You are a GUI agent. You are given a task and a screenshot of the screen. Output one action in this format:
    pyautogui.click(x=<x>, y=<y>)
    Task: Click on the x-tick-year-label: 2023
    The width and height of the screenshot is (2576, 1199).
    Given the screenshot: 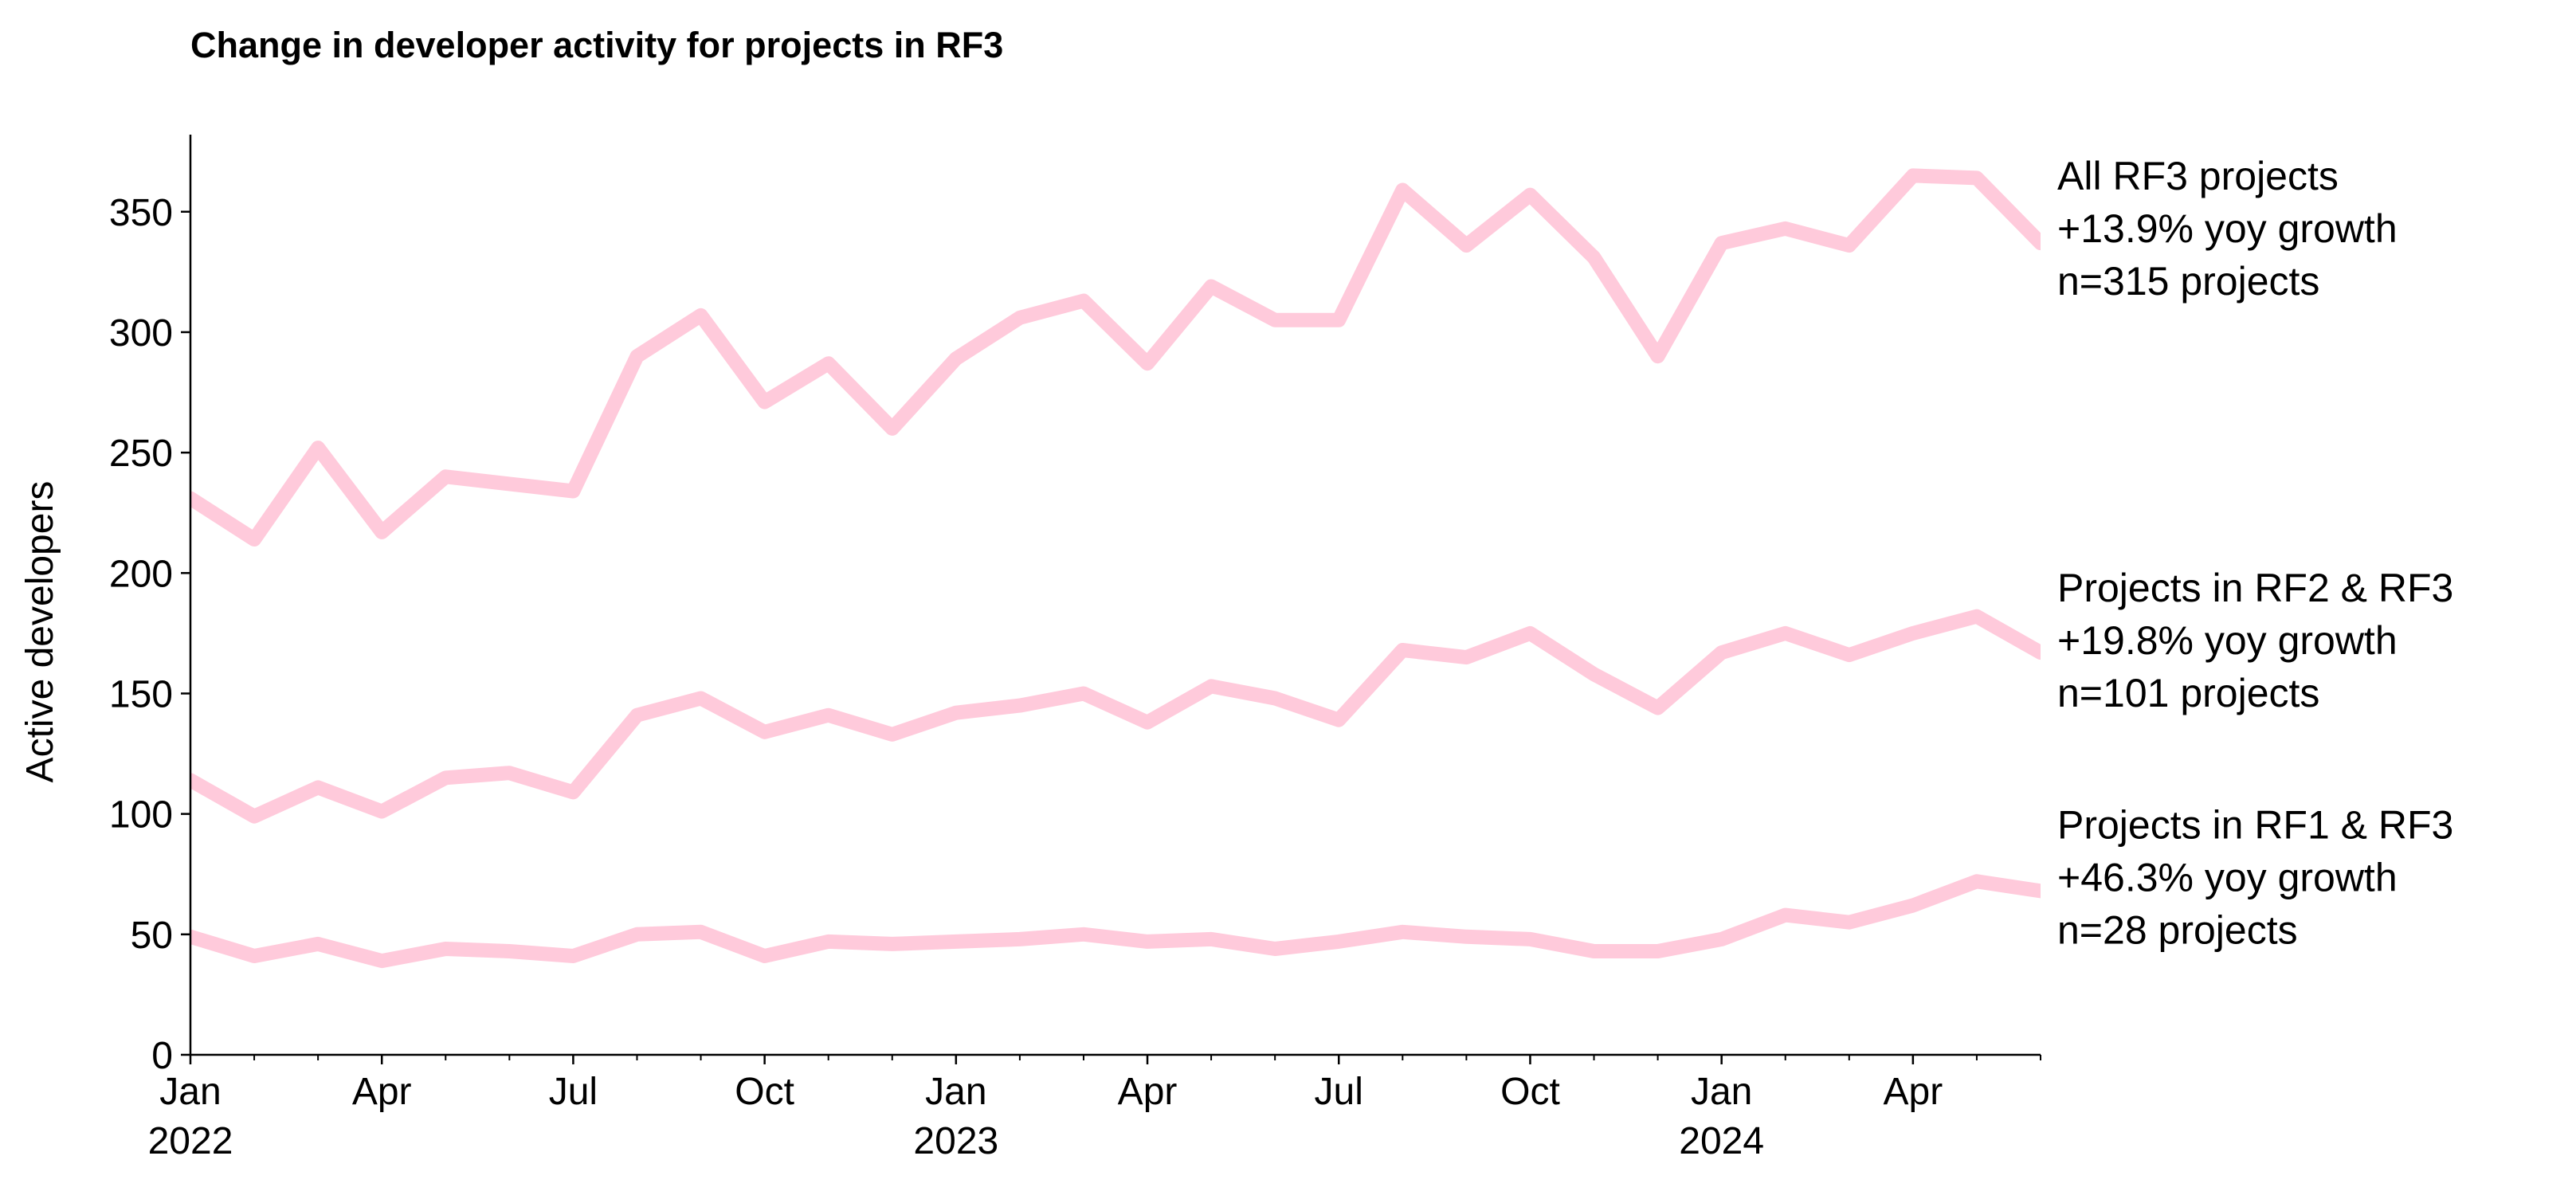 What is the action you would take?
    pyautogui.click(x=955, y=1141)
    